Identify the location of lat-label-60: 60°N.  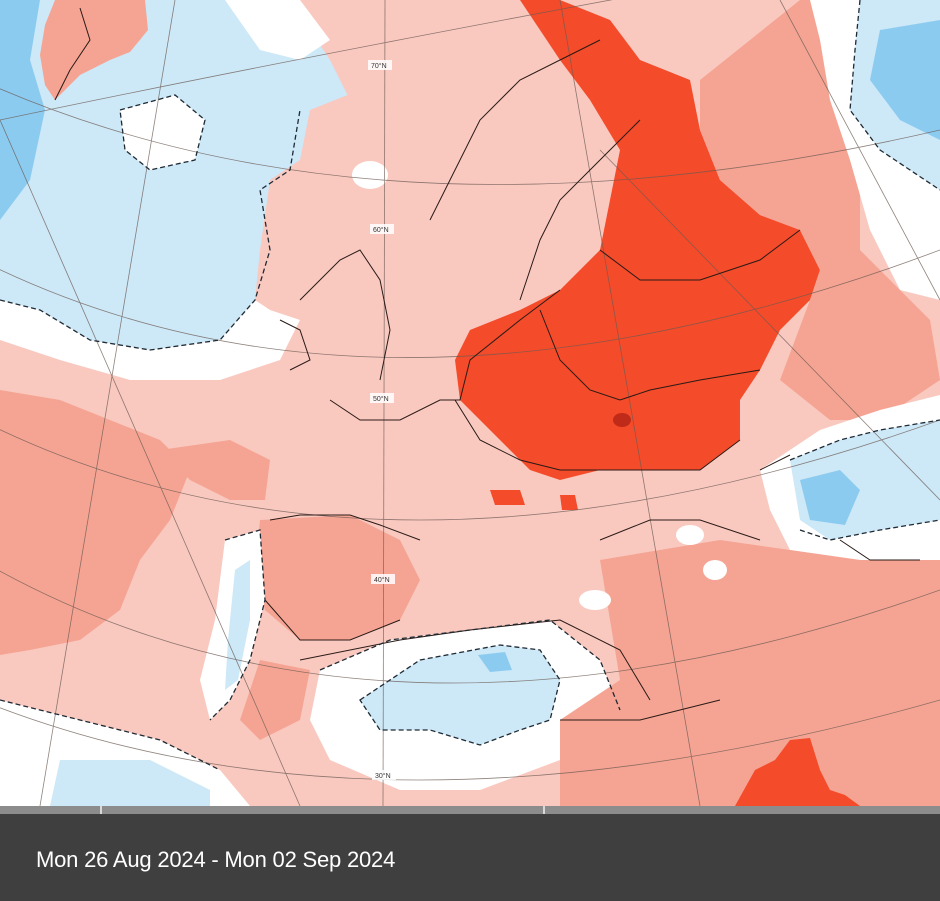
(381, 230).